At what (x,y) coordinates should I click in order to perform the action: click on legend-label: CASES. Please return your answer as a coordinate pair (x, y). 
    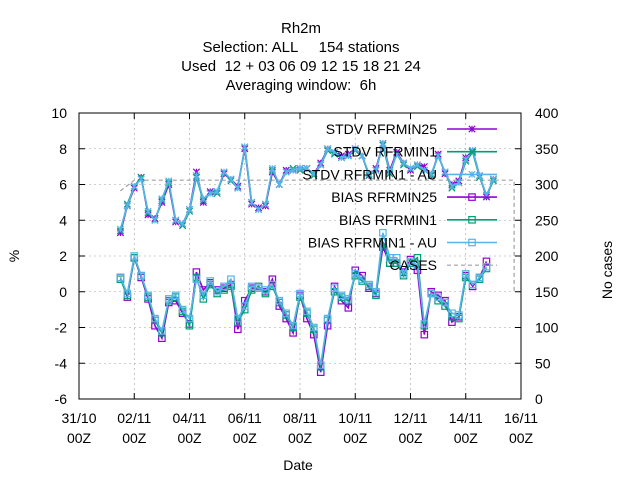
    Looking at the image, I should click on (413, 265).